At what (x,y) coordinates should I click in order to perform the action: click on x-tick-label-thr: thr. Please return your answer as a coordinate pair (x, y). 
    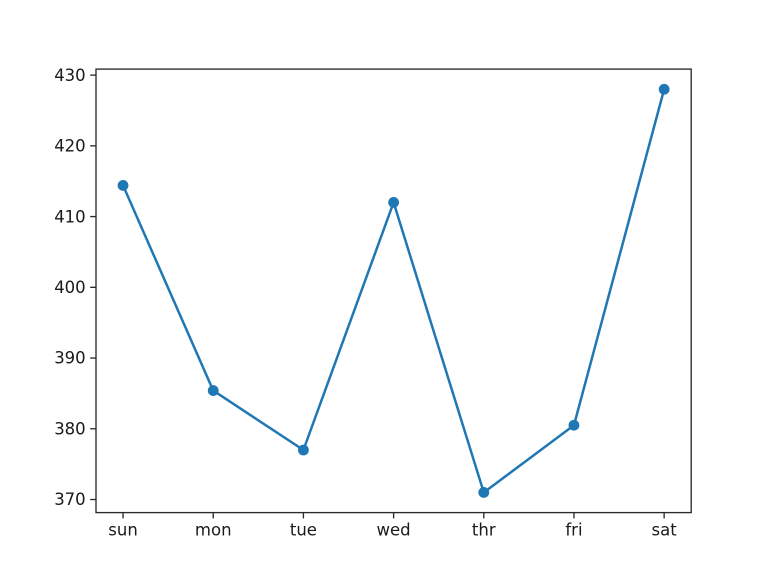
    Looking at the image, I should click on (484, 530).